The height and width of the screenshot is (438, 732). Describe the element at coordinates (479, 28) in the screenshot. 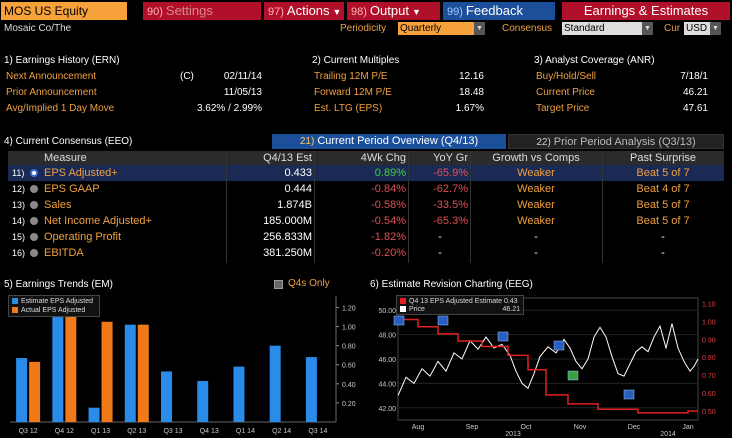

I see `periodicity-dropdown-icon: ▼` at that location.